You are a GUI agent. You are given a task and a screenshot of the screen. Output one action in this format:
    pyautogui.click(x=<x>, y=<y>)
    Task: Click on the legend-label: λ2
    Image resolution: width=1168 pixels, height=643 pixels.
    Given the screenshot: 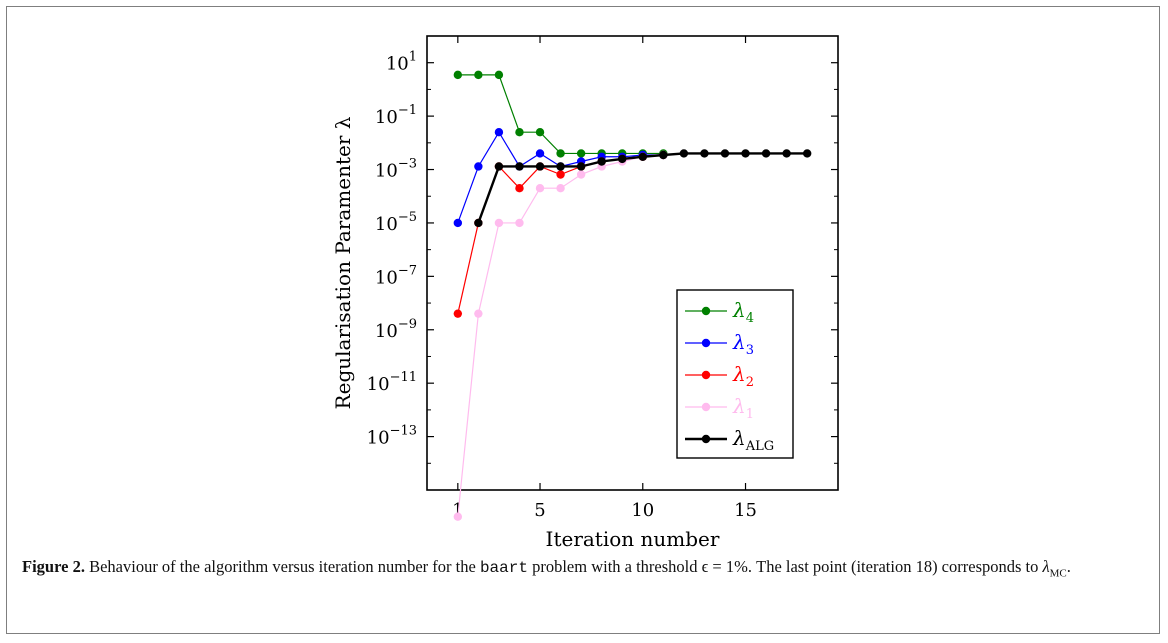 What is the action you would take?
    pyautogui.click(x=743, y=376)
    